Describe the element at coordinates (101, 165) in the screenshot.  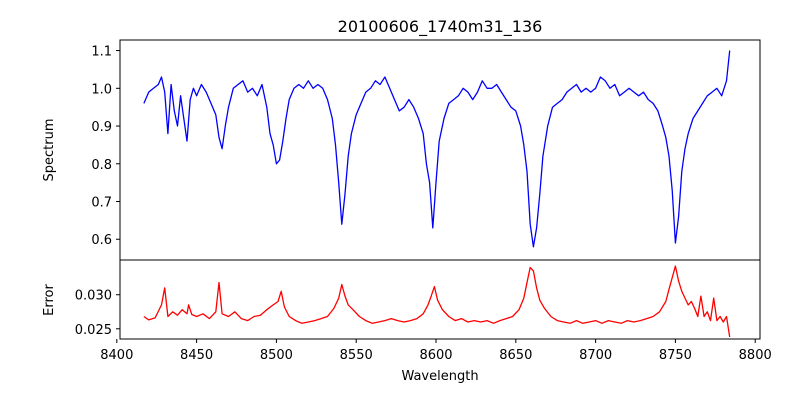
I see `spectrum-y-tick-label: 0.8` at that location.